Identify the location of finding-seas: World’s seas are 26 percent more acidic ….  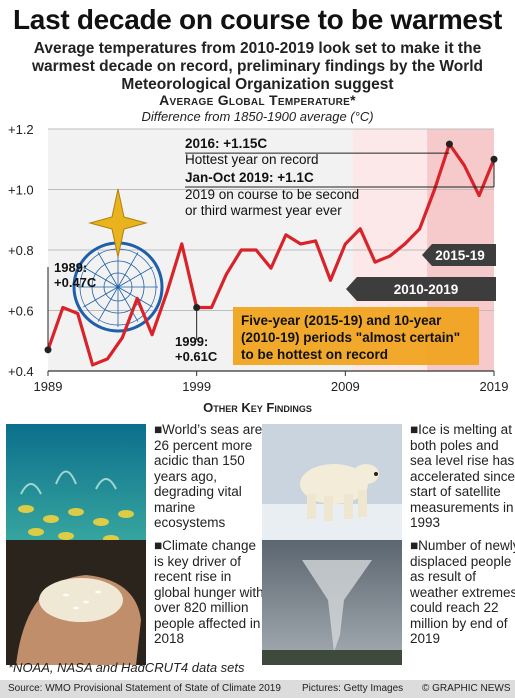
(134, 485).